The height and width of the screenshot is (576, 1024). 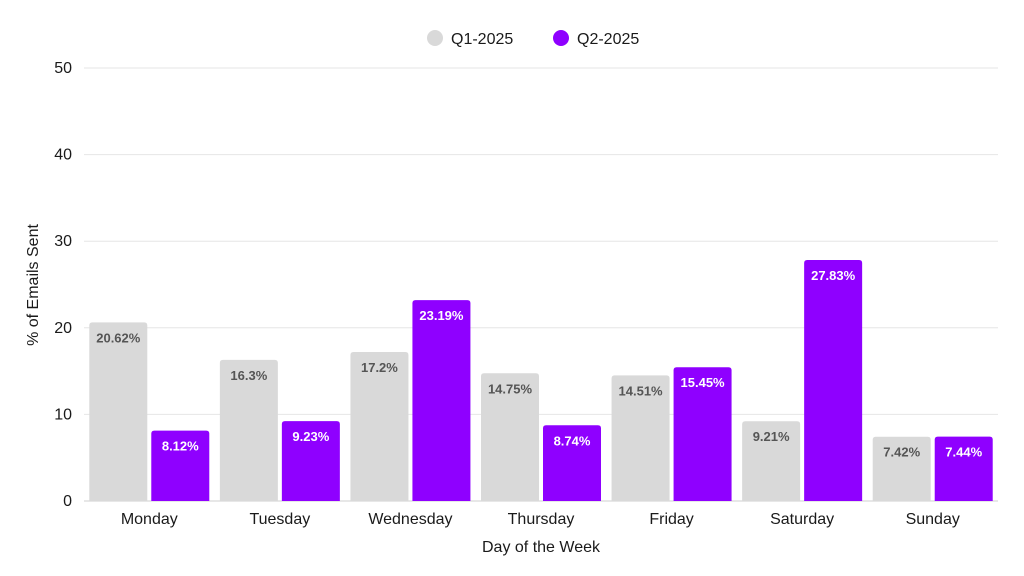 What do you see at coordinates (533, 39) in the screenshot?
I see `legend: Q1-2025 Q2-2025` at bounding box center [533, 39].